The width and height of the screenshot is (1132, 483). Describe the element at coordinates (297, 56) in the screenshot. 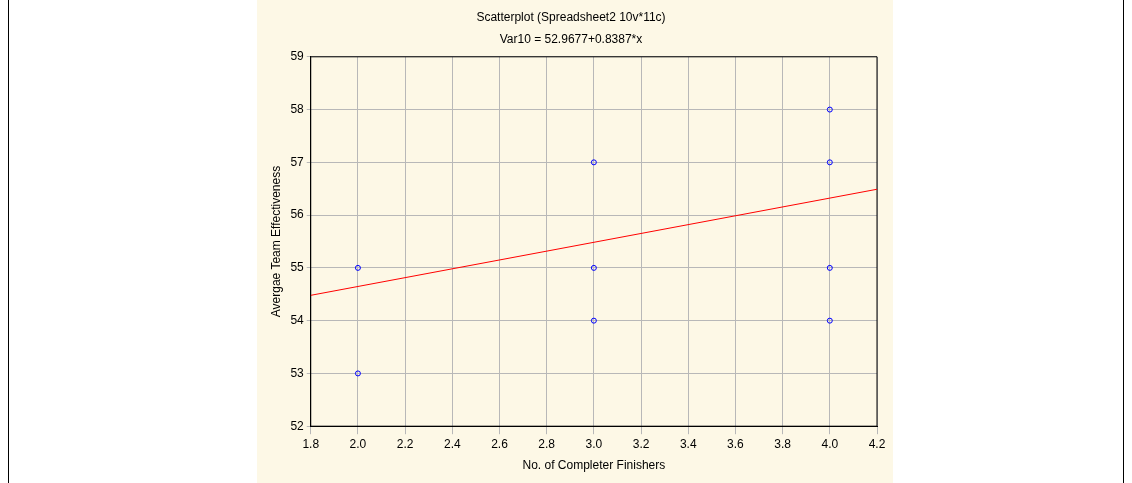

I see `y-tick-label: 59` at that location.